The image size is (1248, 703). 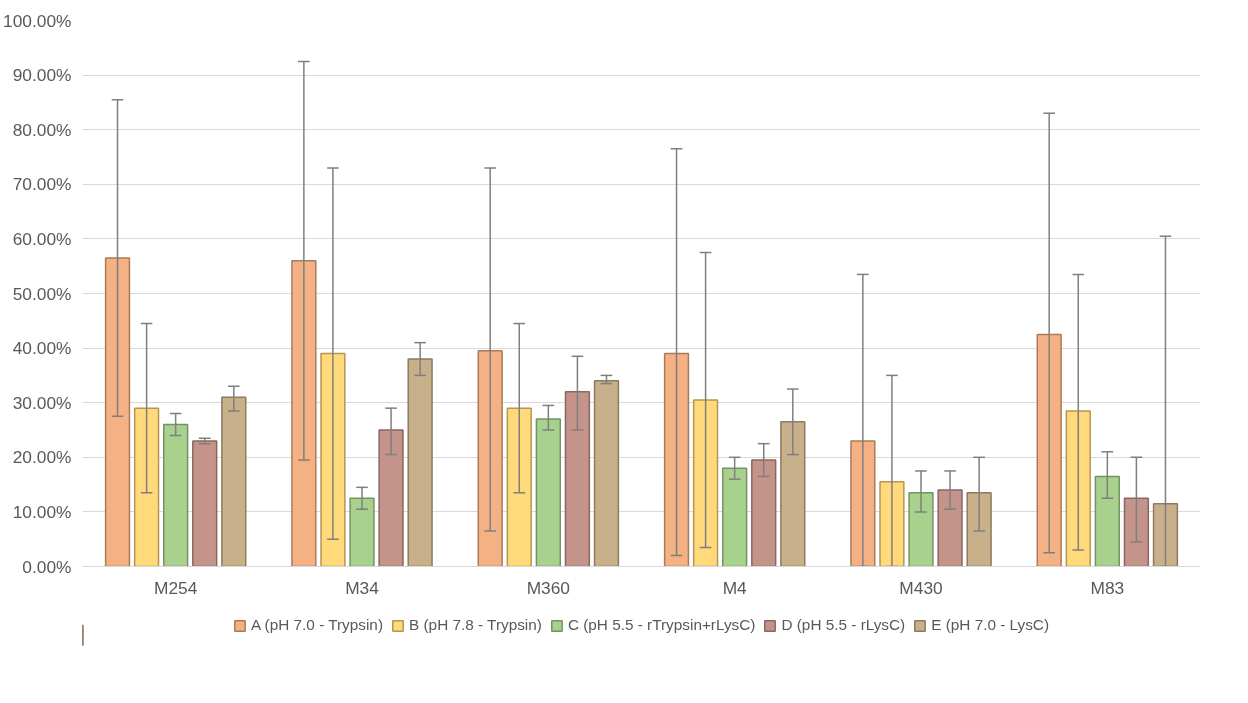 I want to click on x-tick-label: M254, so click(x=175, y=587).